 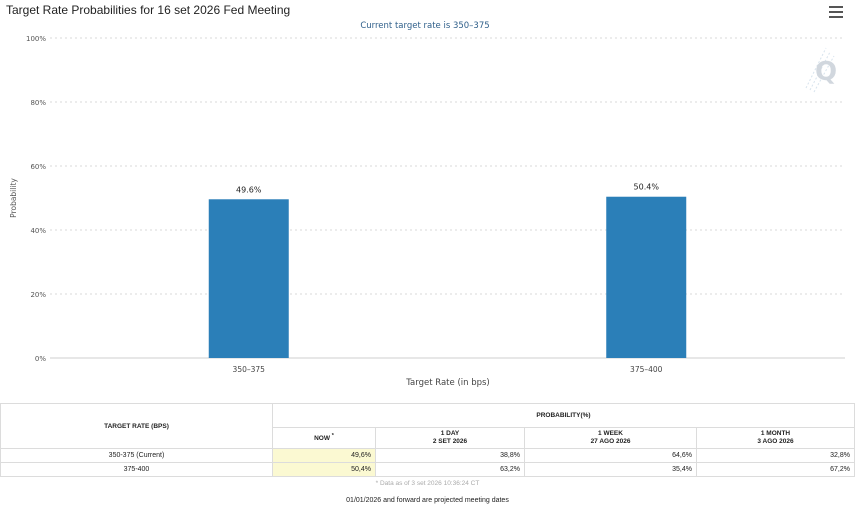 What do you see at coordinates (450, 455) in the screenshot?
I see `one-day-cell: 38,8%` at bounding box center [450, 455].